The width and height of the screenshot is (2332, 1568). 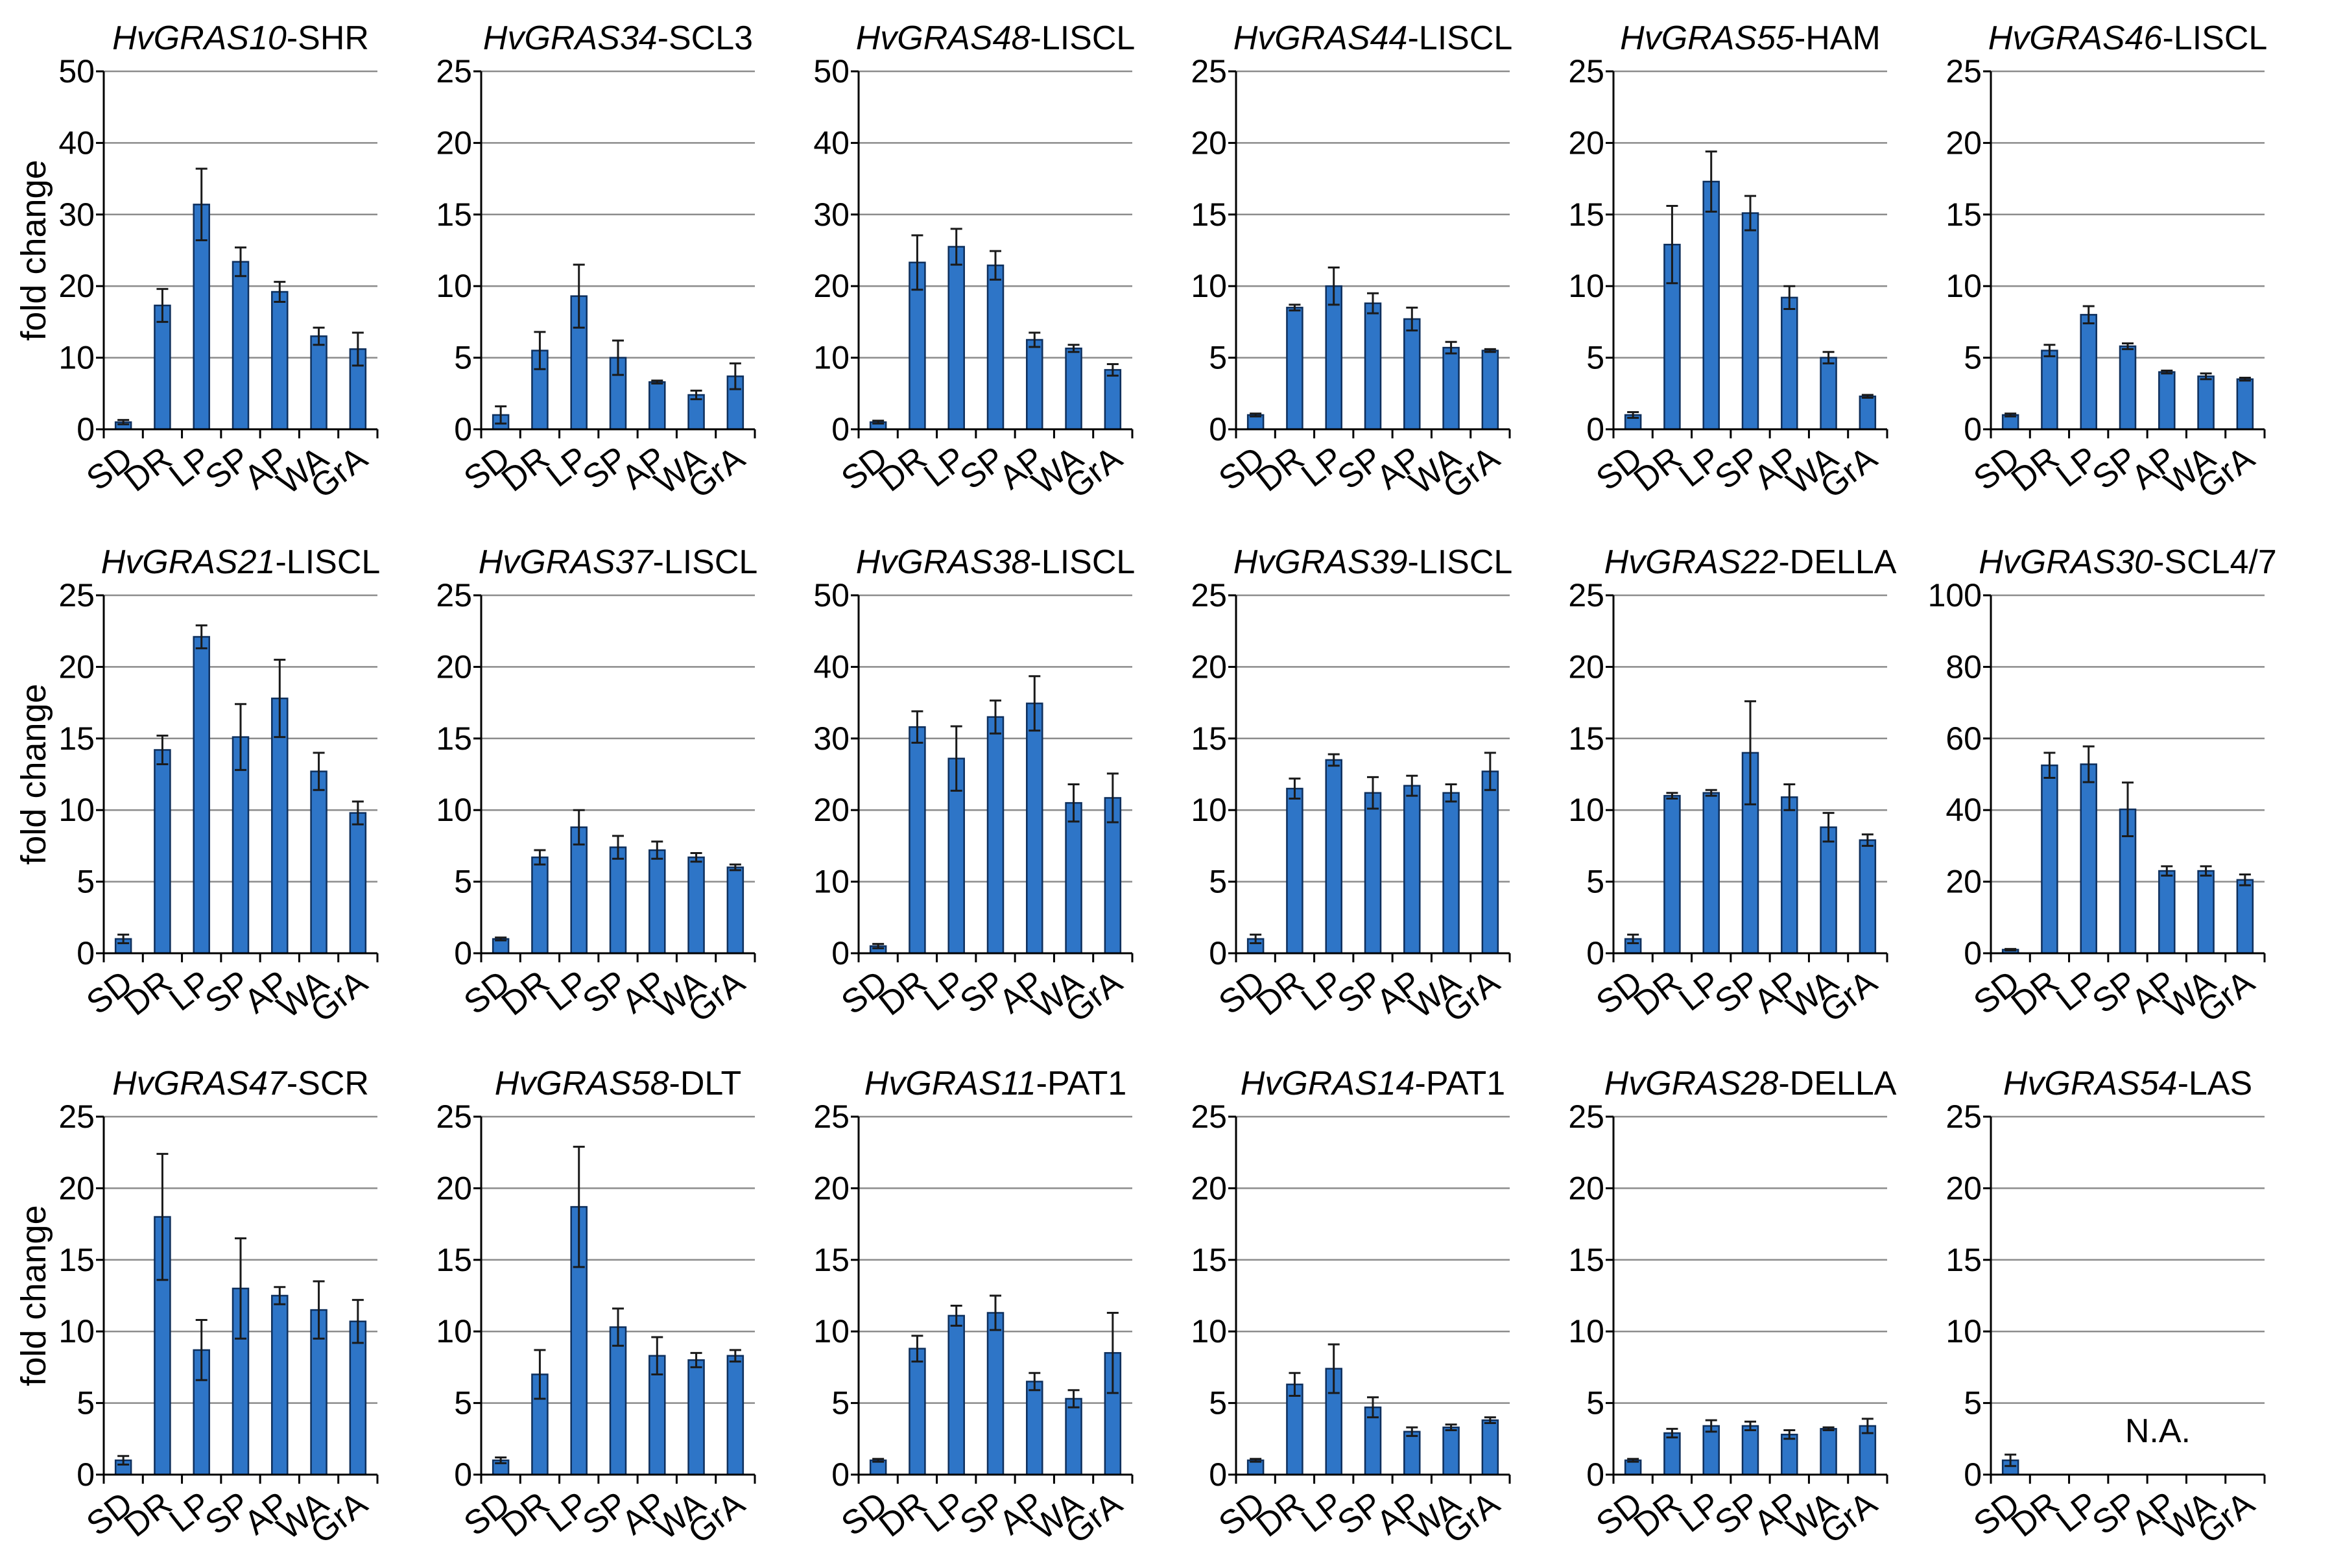 I want to click on panel-title: HvGRAS58-DLT, so click(x=618, y=1083).